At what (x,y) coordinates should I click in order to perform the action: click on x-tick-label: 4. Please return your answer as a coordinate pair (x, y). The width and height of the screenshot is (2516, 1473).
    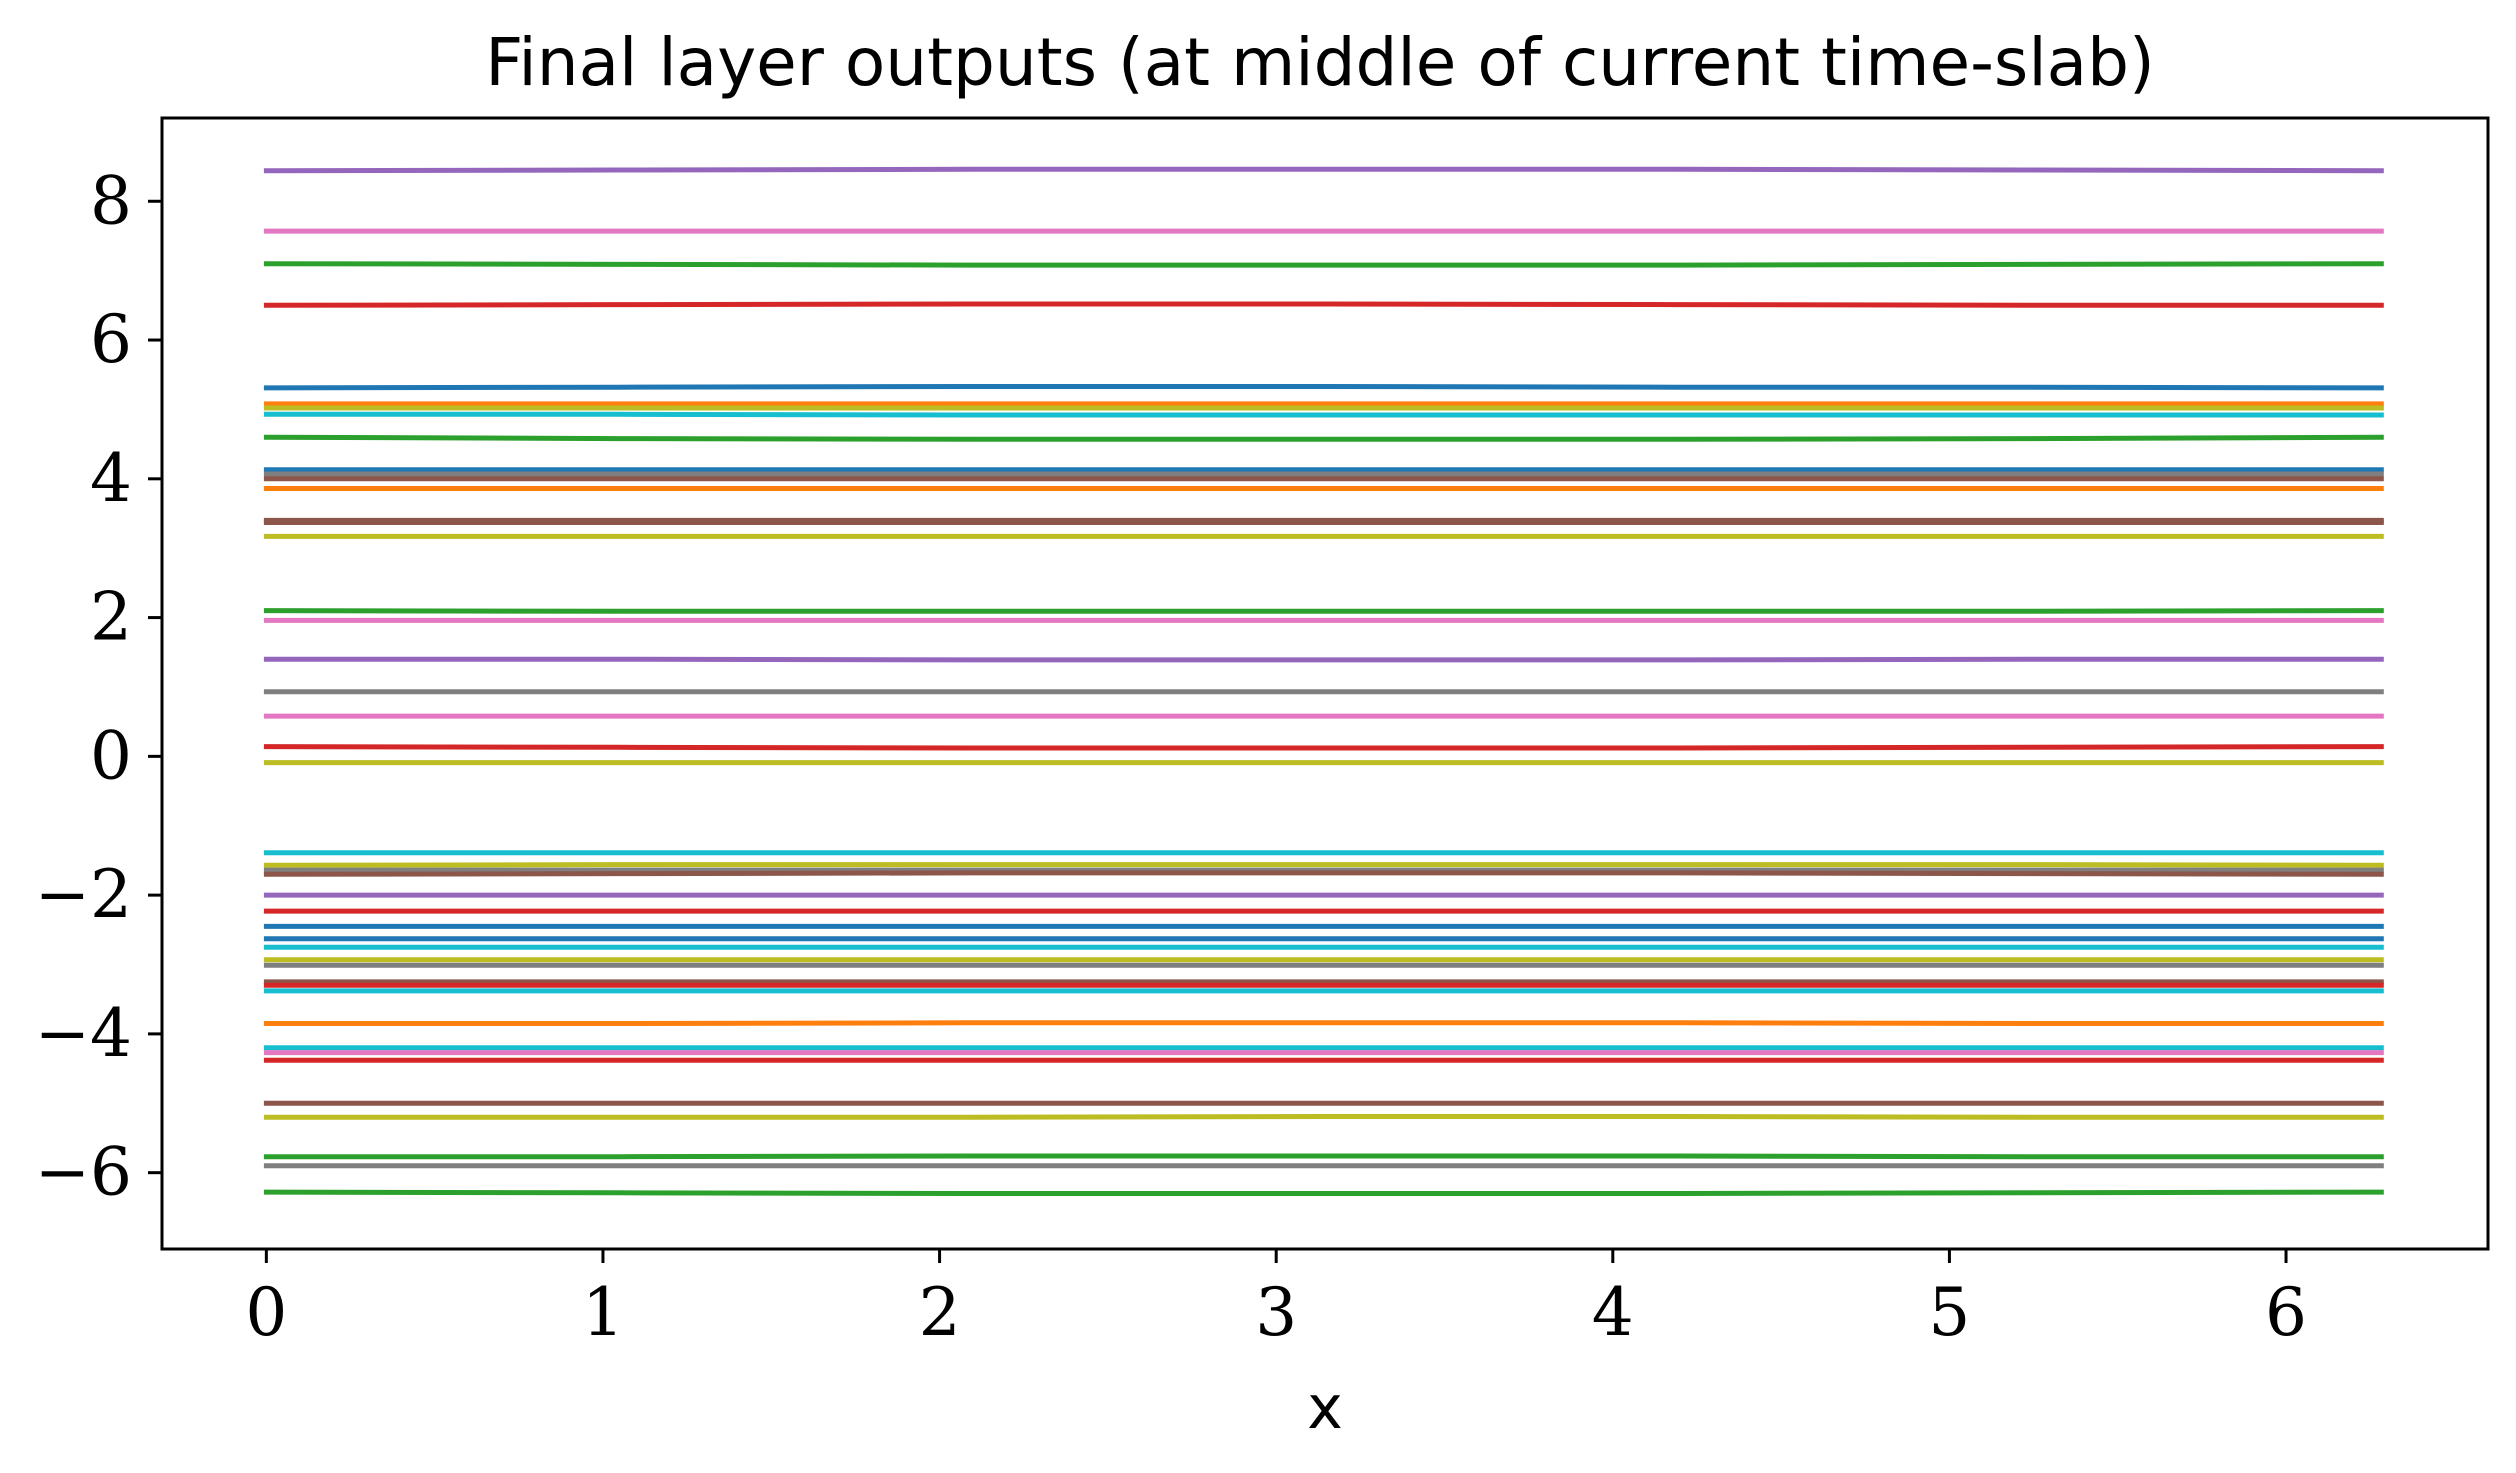
    Looking at the image, I should click on (1613, 1312).